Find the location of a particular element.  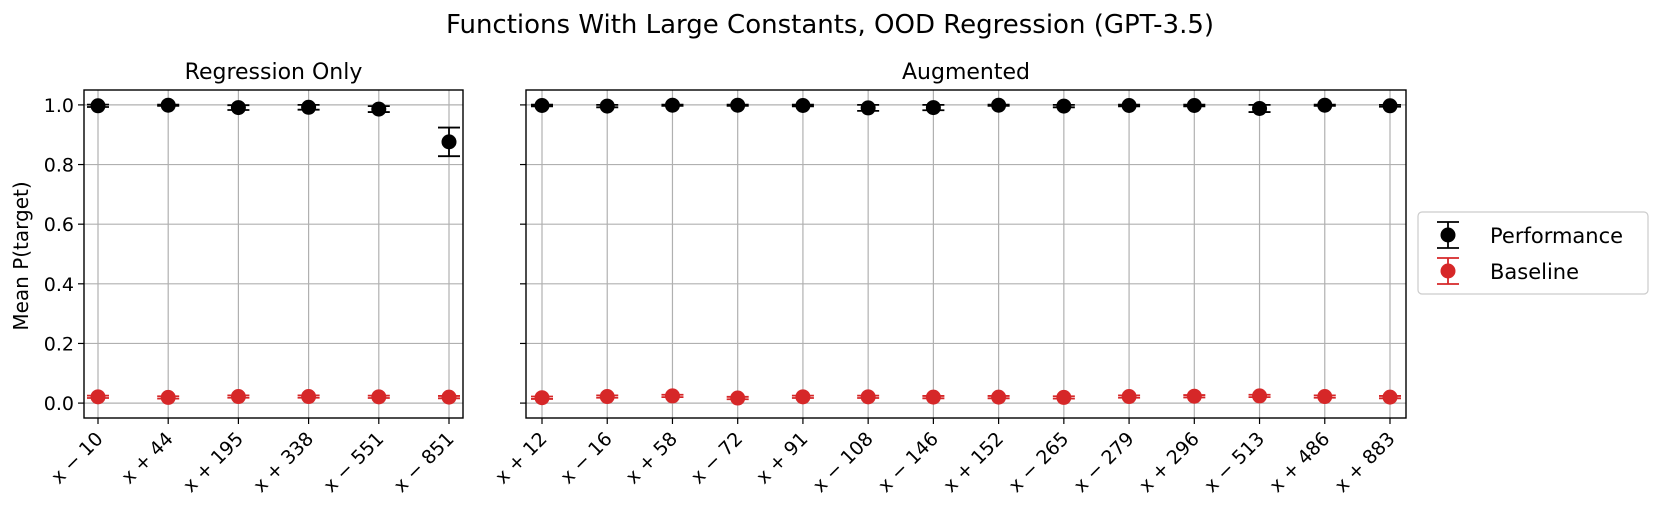

x-tick-label: x + 338 is located at coordinates (283, 462).